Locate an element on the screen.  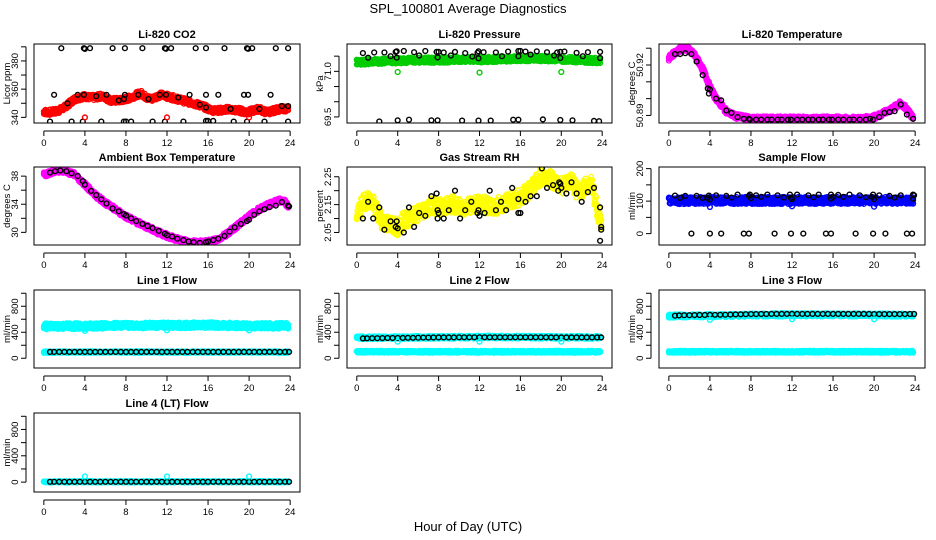
y-tick-label: 38 is located at coordinates (15, 176).